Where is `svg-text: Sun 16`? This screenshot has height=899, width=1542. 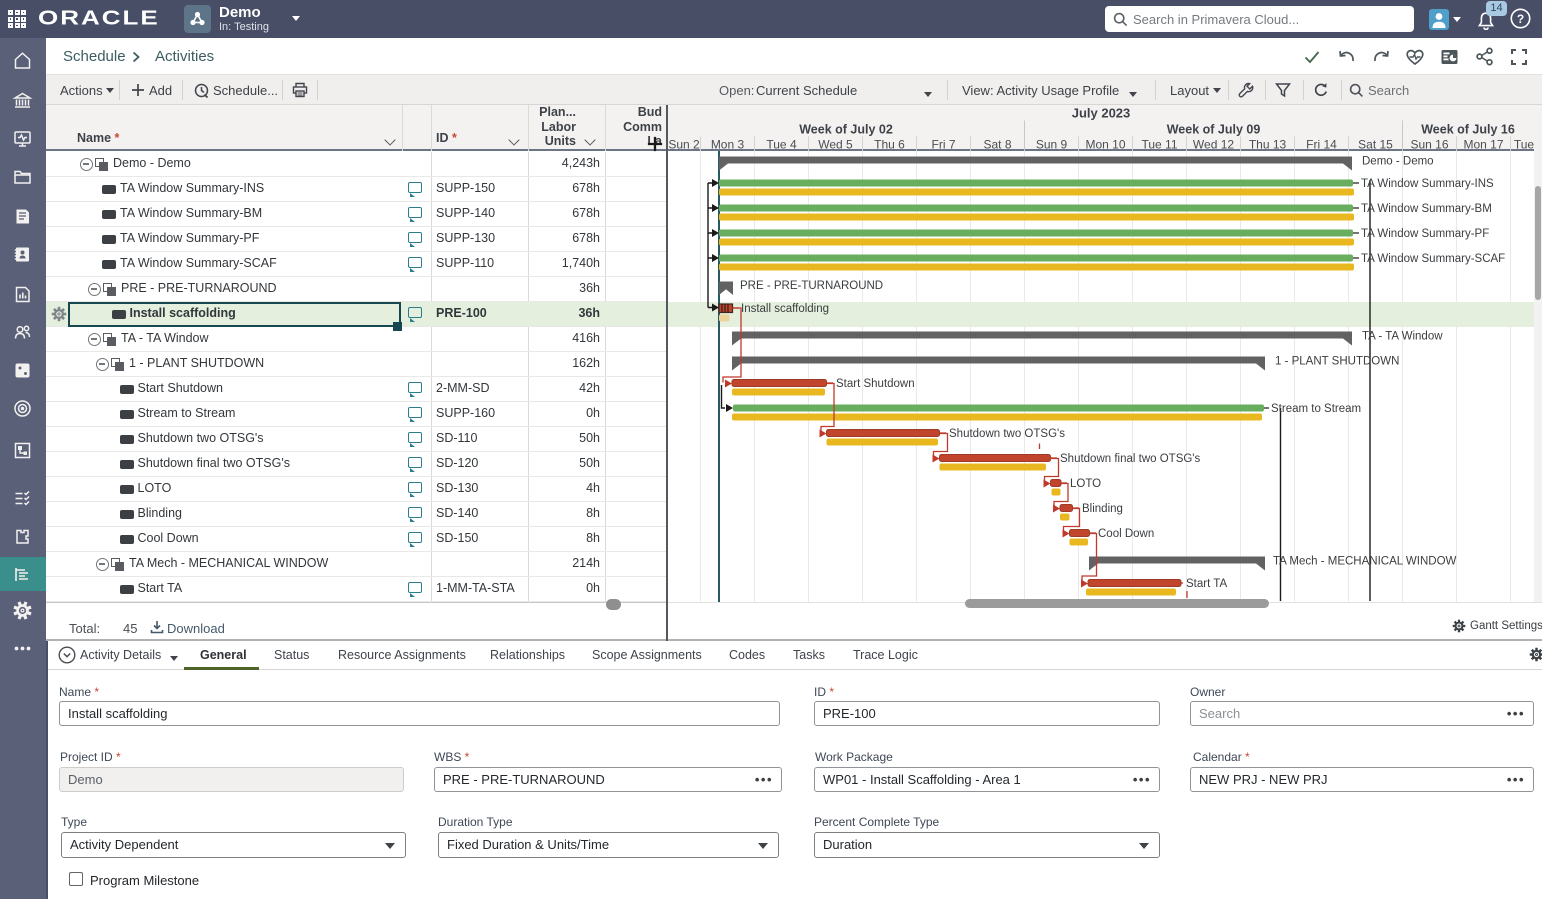
svg-text: Sun 16 is located at coordinates (1429, 145).